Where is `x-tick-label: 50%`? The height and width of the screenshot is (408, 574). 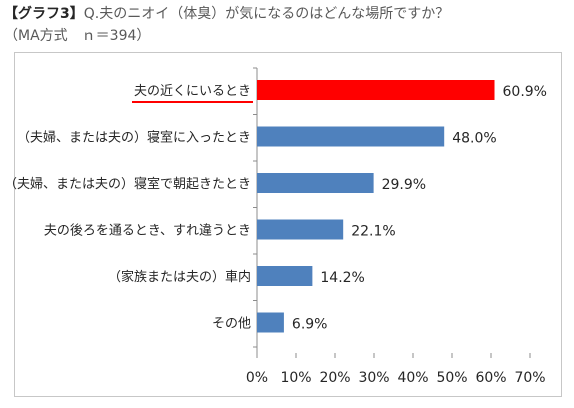
x-tick-label: 50% is located at coordinates (451, 378).